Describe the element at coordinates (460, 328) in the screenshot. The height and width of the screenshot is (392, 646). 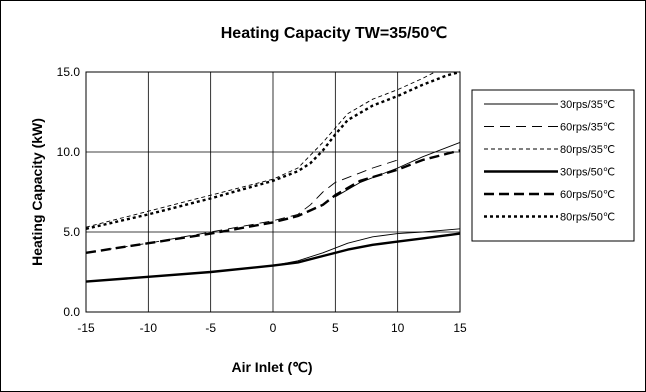
I see `x-tick-label: 15` at that location.